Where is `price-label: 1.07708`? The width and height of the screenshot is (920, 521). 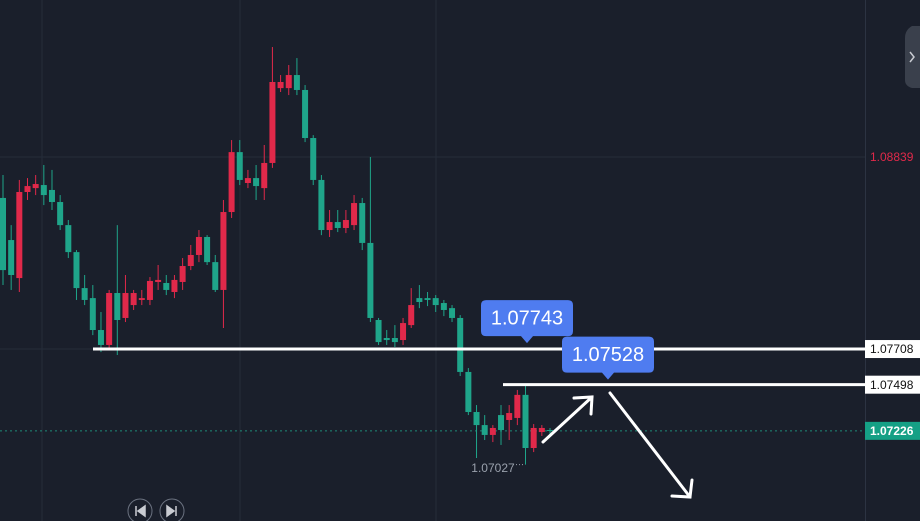
price-label: 1.07708 is located at coordinates (892, 349).